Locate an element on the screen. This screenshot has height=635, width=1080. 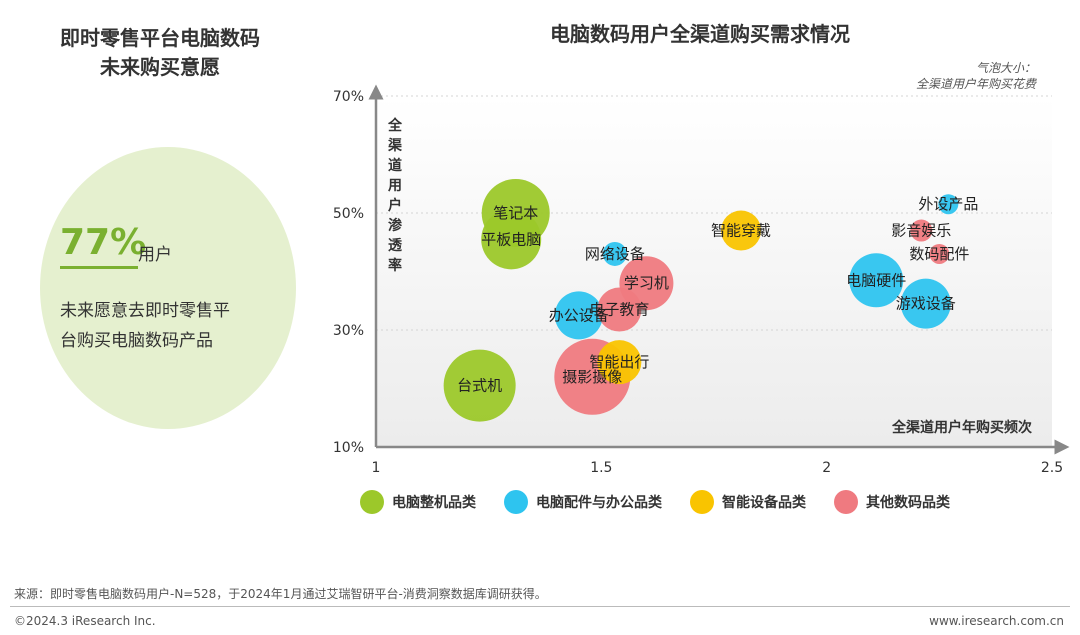
x-axis-label: 全渠道用户年购买频次 is located at coordinates (961, 427).